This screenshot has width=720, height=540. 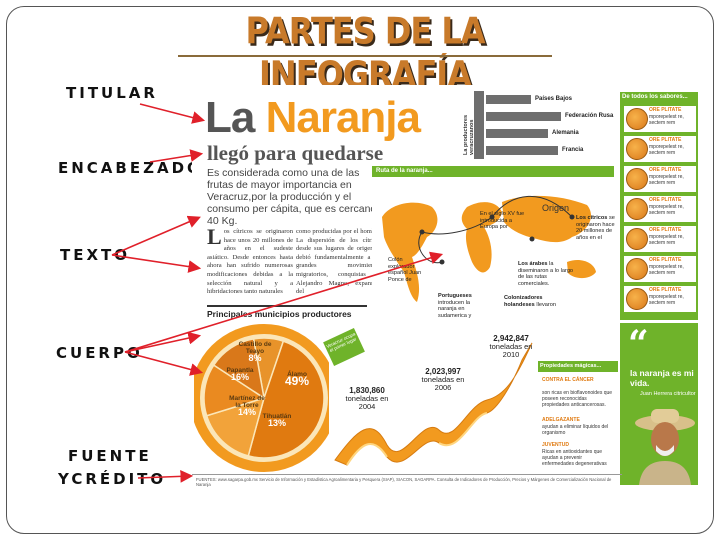 What do you see at coordinates (172, 113) in the screenshot?
I see `arrow-titular` at bounding box center [172, 113].